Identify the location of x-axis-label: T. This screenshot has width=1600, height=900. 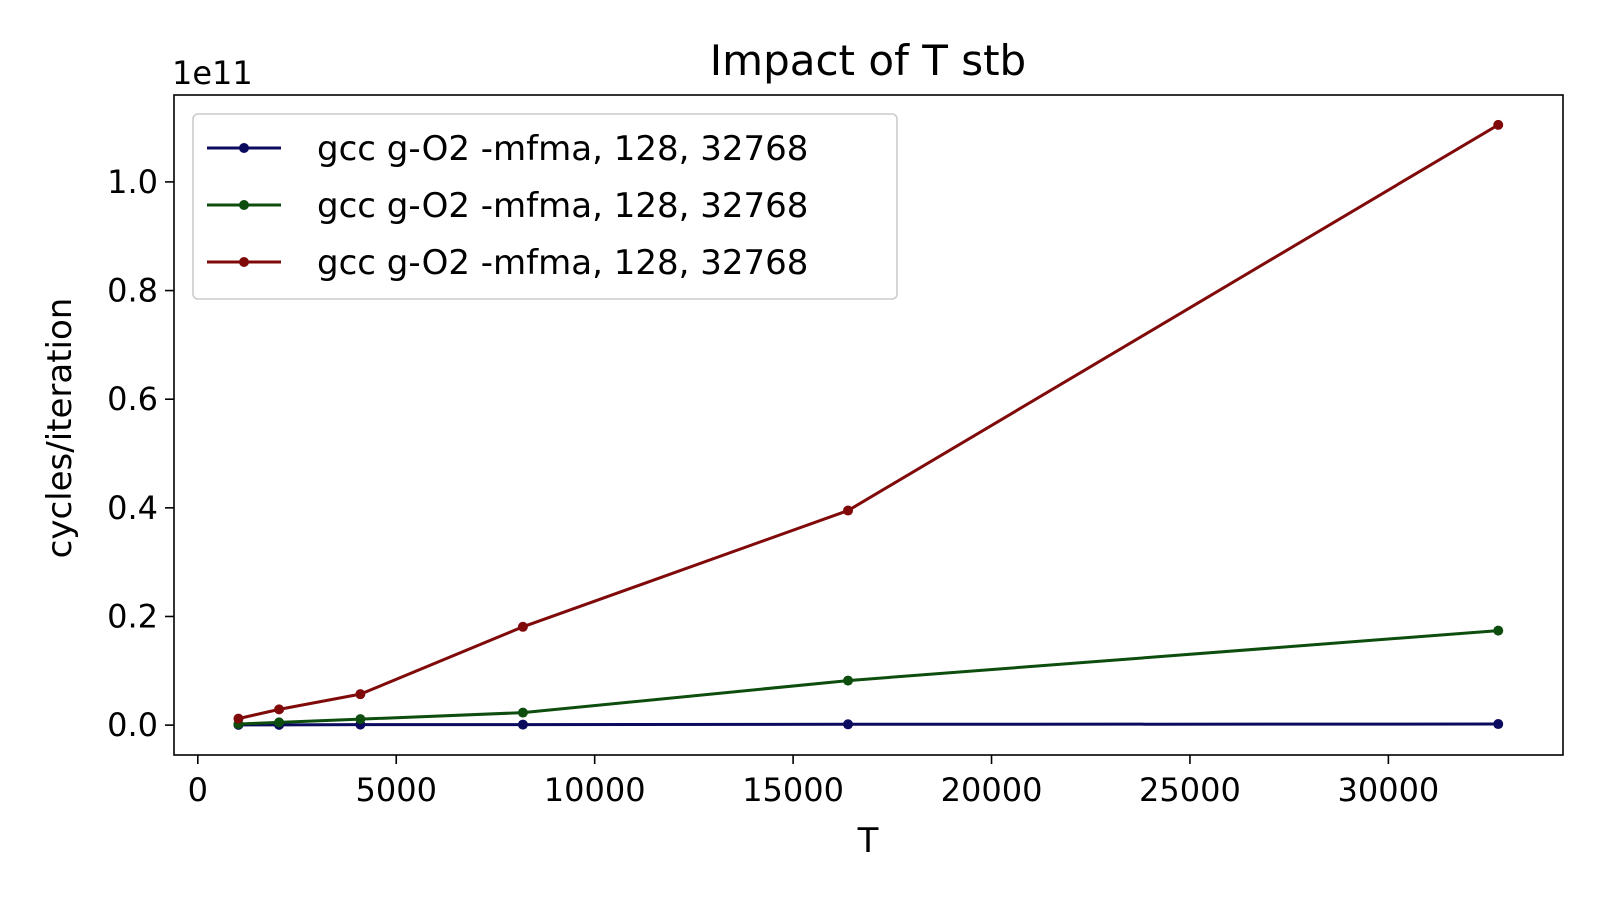
(868, 841).